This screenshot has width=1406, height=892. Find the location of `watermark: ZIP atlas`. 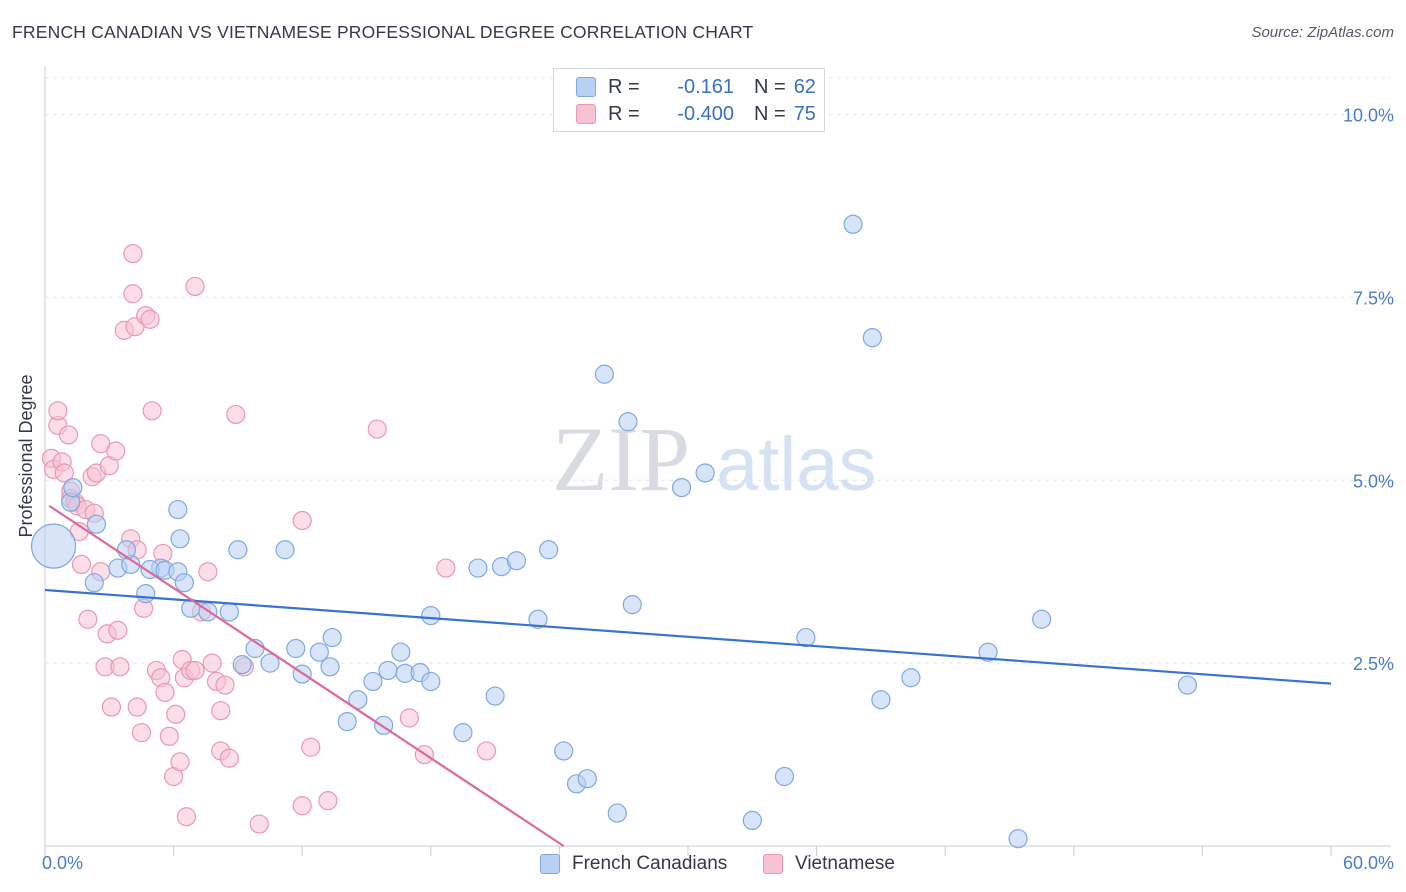

watermark: ZIP atlas is located at coordinates (714, 459).